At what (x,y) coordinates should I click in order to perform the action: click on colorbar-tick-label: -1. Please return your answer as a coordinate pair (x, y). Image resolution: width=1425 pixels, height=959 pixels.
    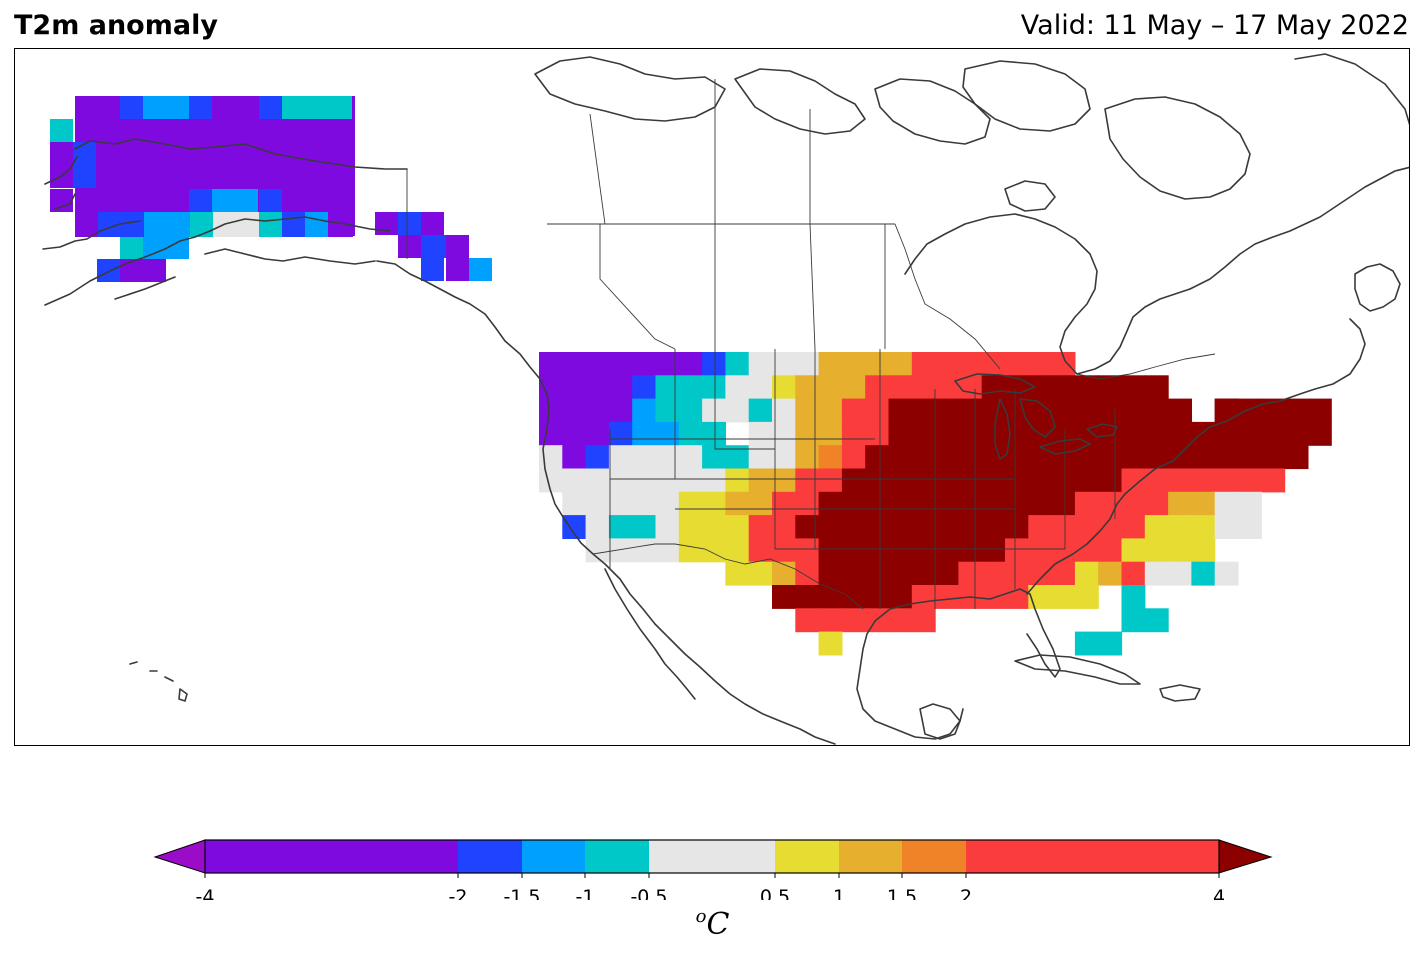
    Looking at the image, I should click on (585, 893).